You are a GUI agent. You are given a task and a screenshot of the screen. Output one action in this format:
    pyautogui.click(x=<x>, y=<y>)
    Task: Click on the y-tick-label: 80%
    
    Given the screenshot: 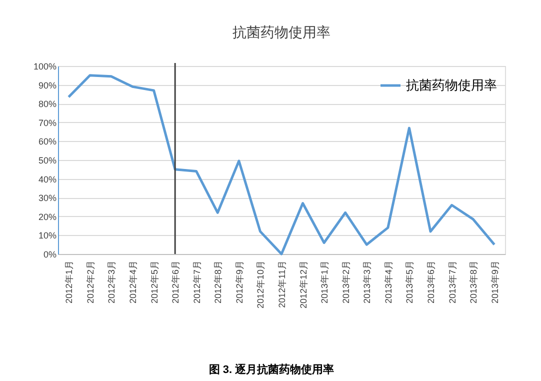 What is the action you would take?
    pyautogui.click(x=47, y=104)
    